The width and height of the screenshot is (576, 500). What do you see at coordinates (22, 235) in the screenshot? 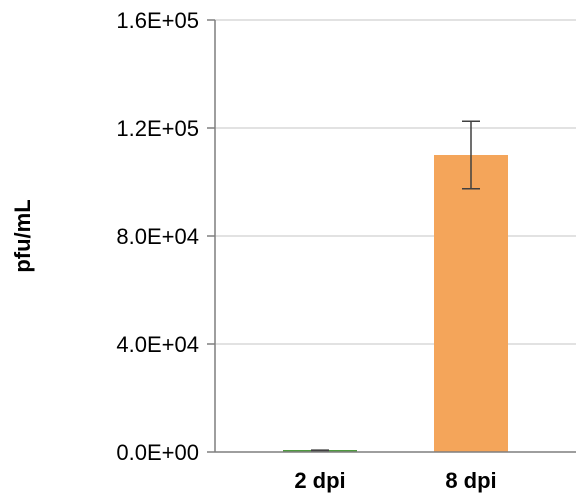
I see `y-axis-title: pfu/mL` at bounding box center [22, 235].